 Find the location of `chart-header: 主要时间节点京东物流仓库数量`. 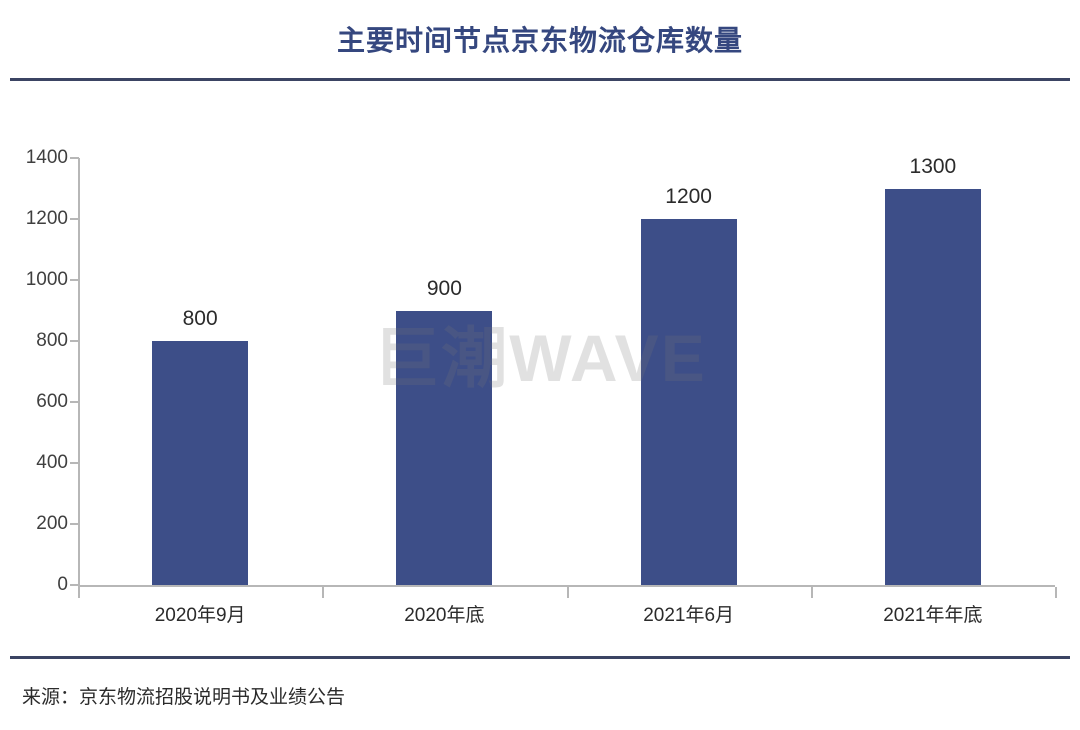

chart-header: 主要时间节点京东物流仓库数量 is located at coordinates (540, 39).